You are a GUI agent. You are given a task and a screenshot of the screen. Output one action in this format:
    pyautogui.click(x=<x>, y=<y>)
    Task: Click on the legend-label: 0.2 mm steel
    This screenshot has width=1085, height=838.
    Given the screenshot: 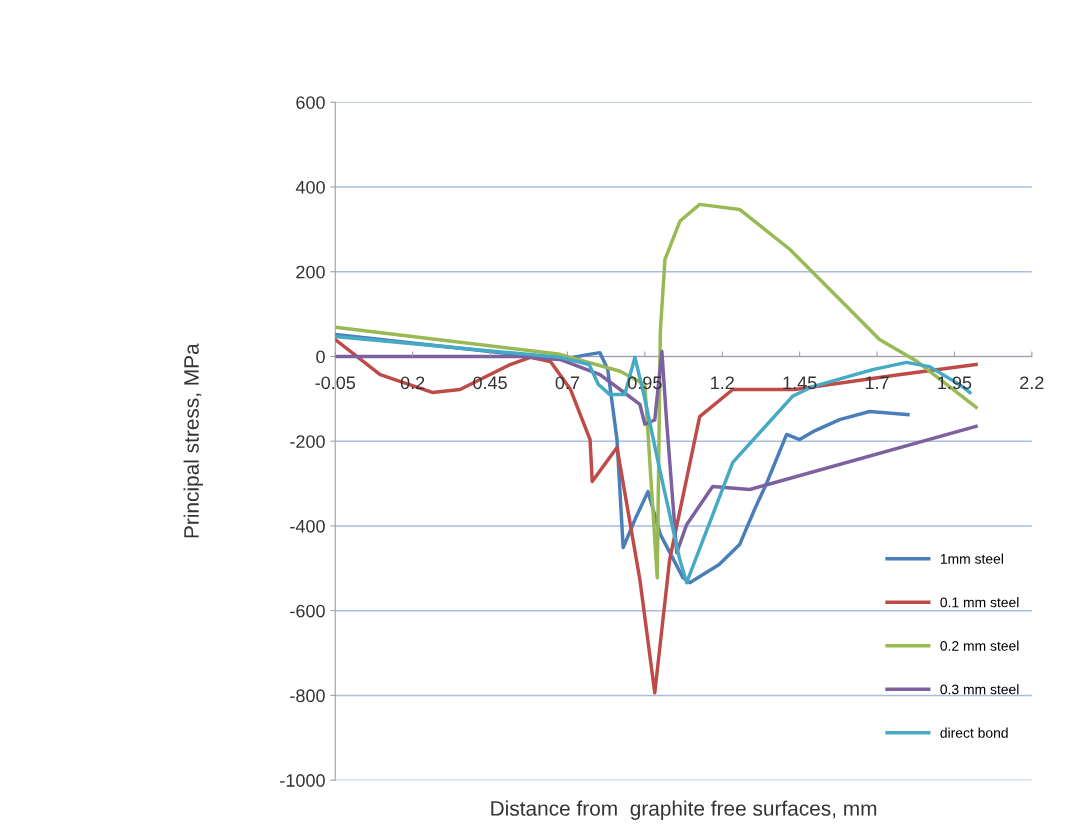 What is the action you would take?
    pyautogui.click(x=979, y=645)
    